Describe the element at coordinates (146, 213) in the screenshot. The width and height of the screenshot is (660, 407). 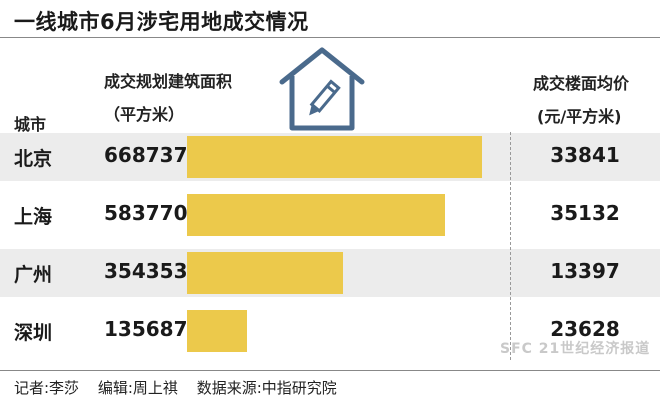
I see `area-value-label: 583770` at that location.